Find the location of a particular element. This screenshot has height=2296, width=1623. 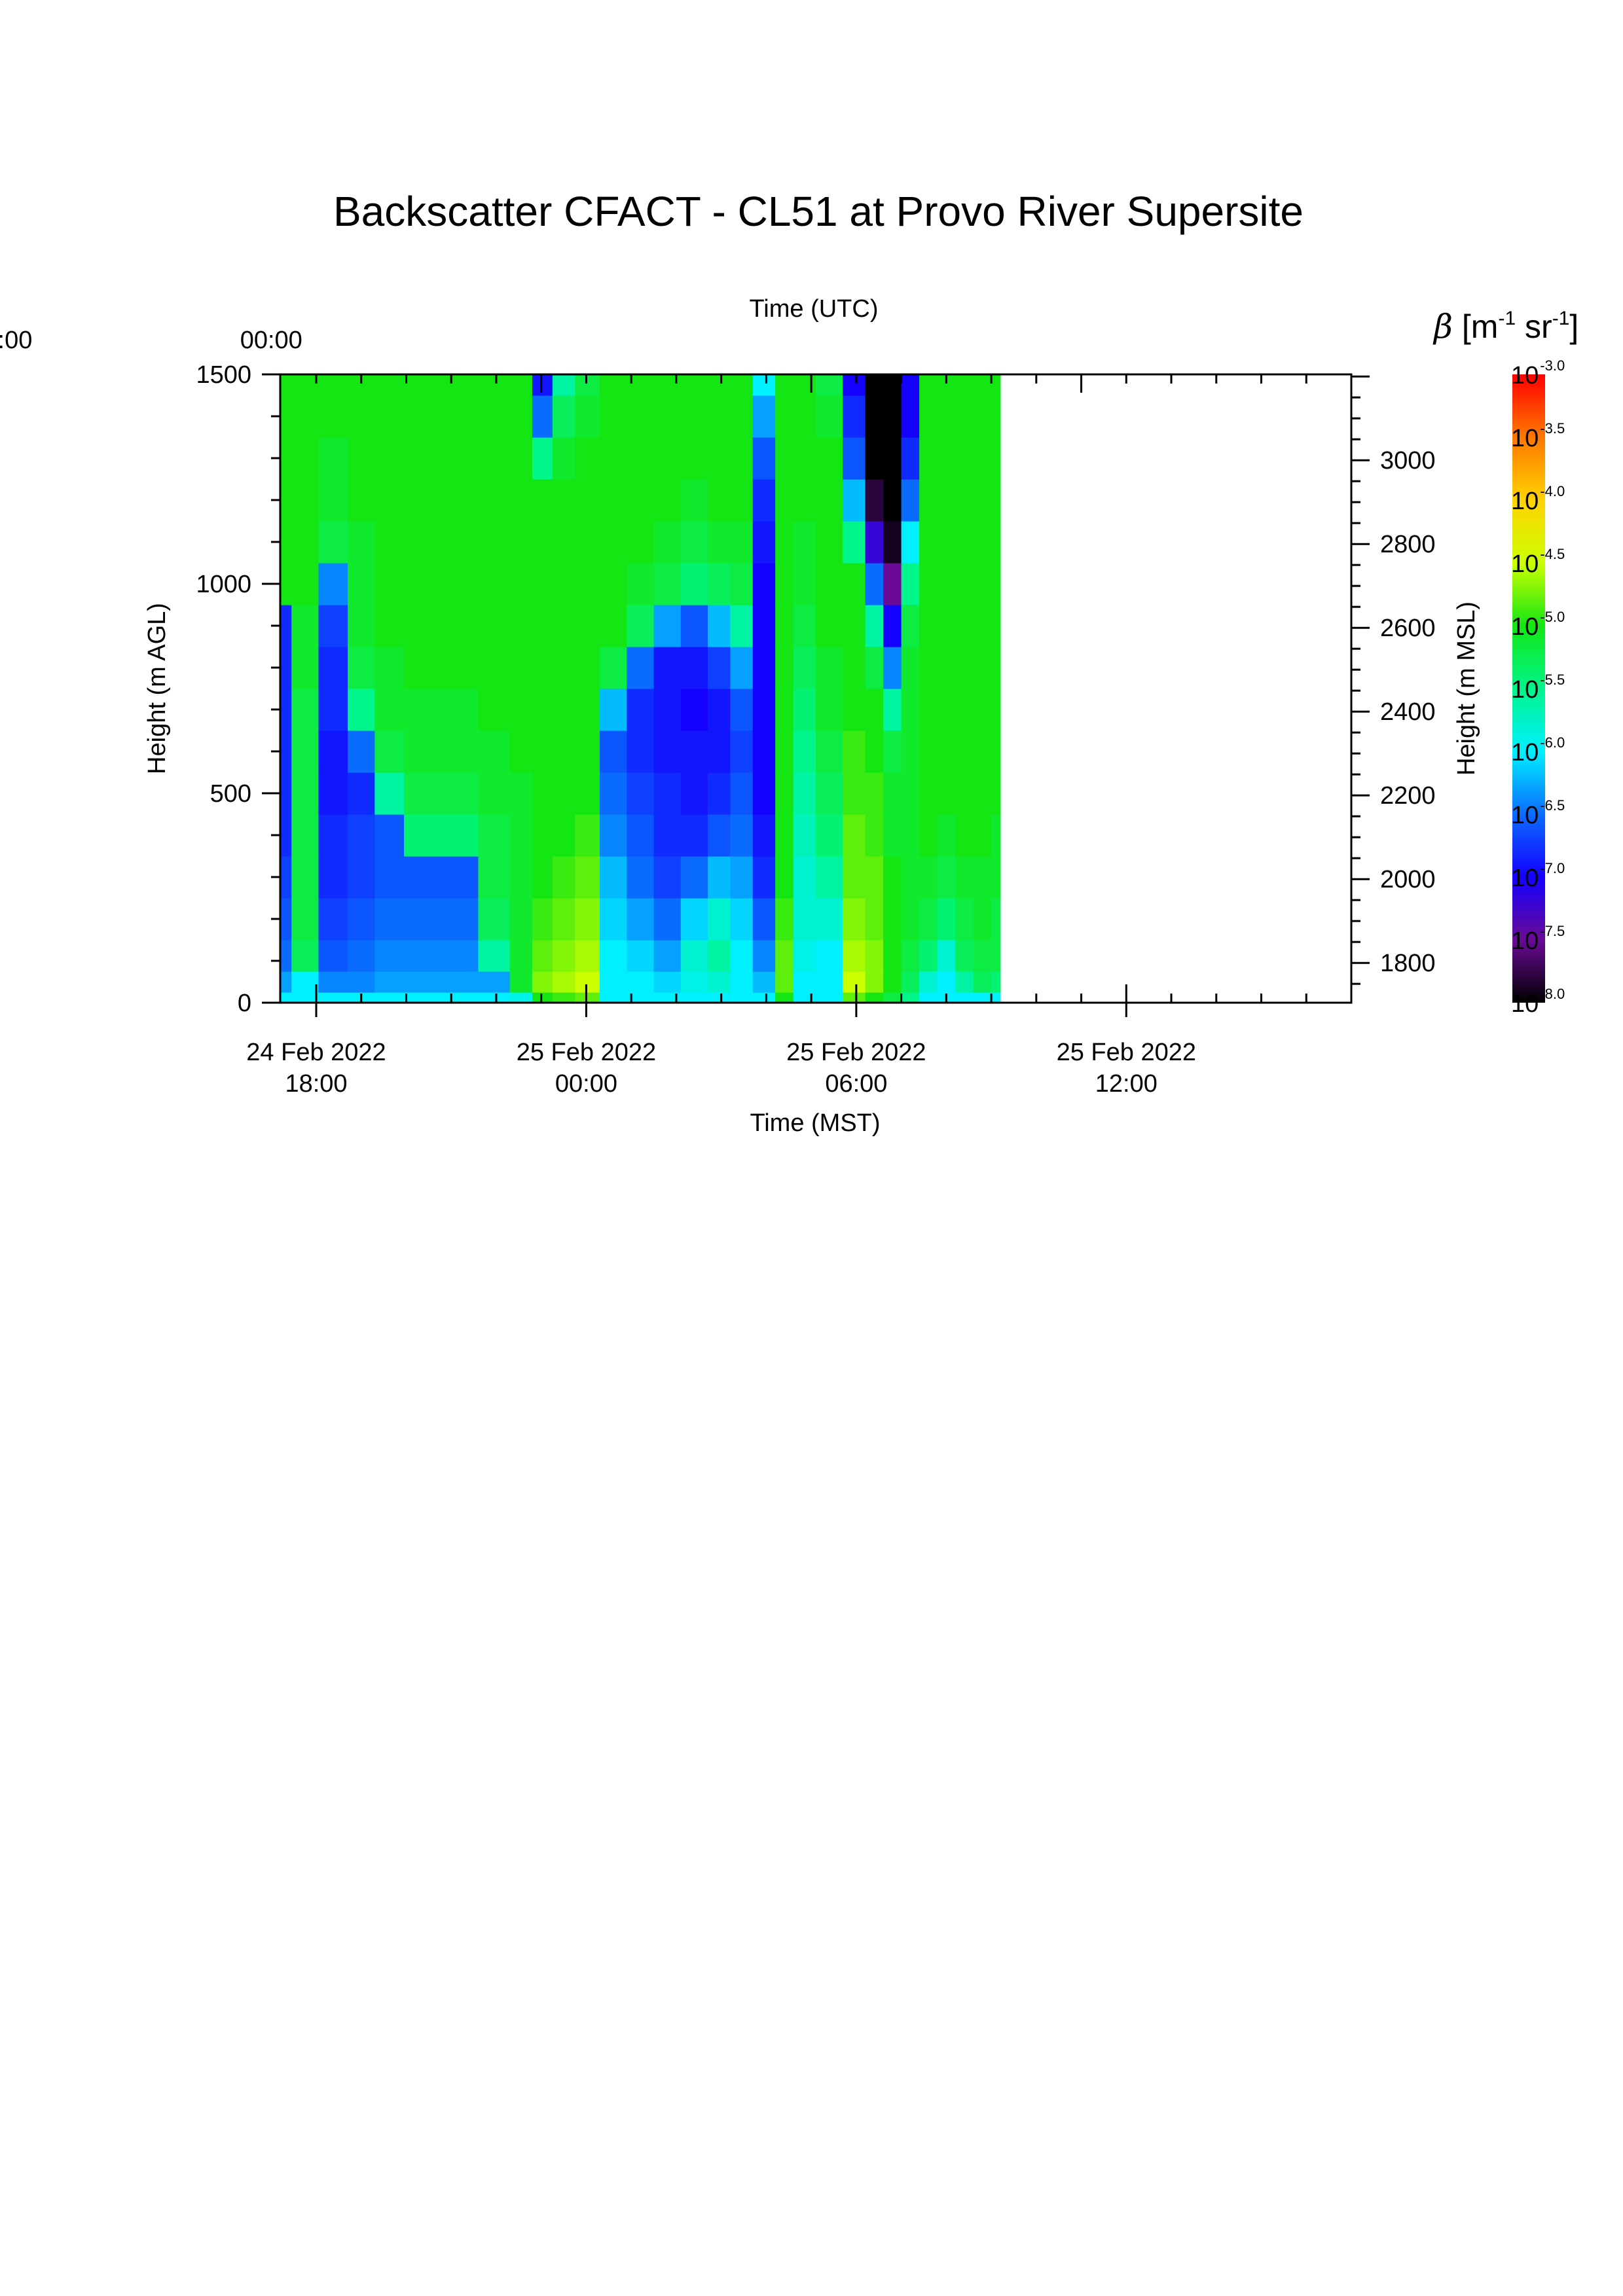

colorbar-tick-label: 10-4.5 is located at coordinates (1538, 562).